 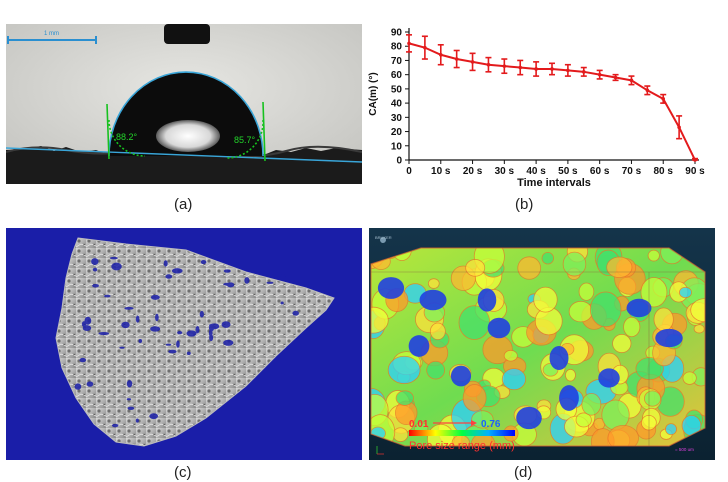 I want to click on y-tick-label: 40, so click(x=397, y=104).